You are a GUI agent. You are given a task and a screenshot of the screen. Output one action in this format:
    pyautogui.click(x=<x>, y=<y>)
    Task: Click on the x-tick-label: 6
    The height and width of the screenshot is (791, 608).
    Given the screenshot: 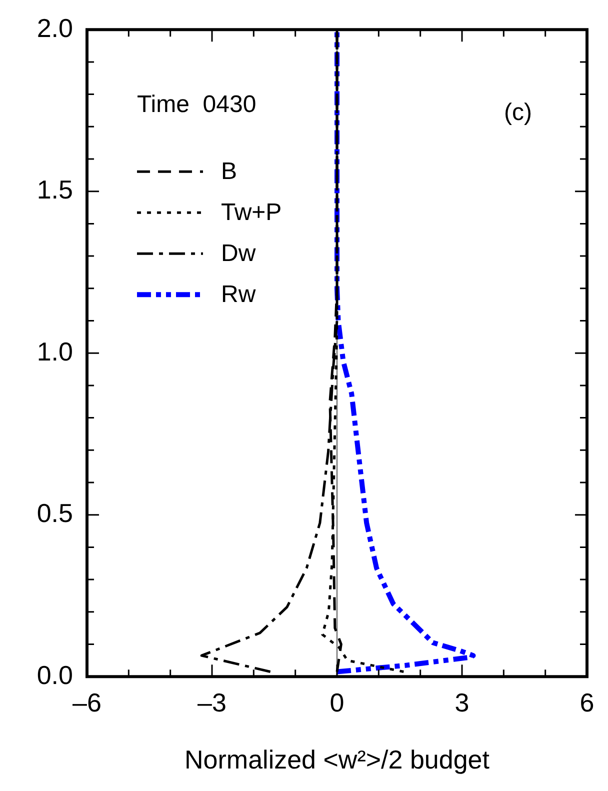 What is the action you would take?
    pyautogui.click(x=587, y=702)
    